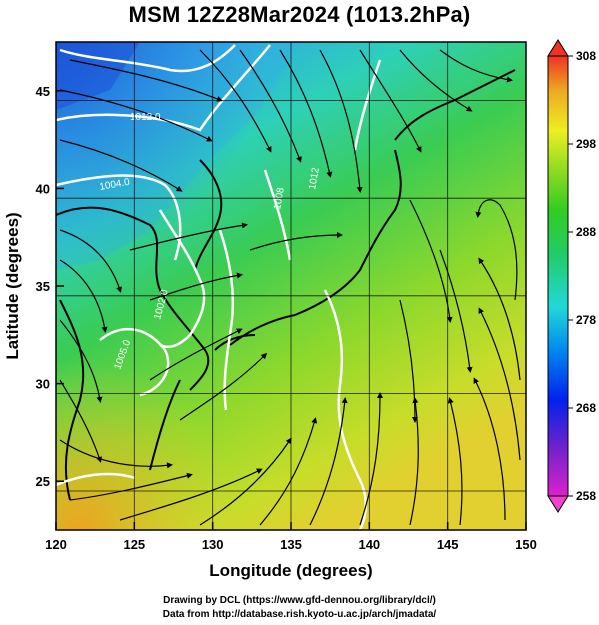  Describe the element at coordinates (299, 14) in the screenshot. I see `map-title: MSM 12Z28Mar2024 (1013.2hPa)` at that location.